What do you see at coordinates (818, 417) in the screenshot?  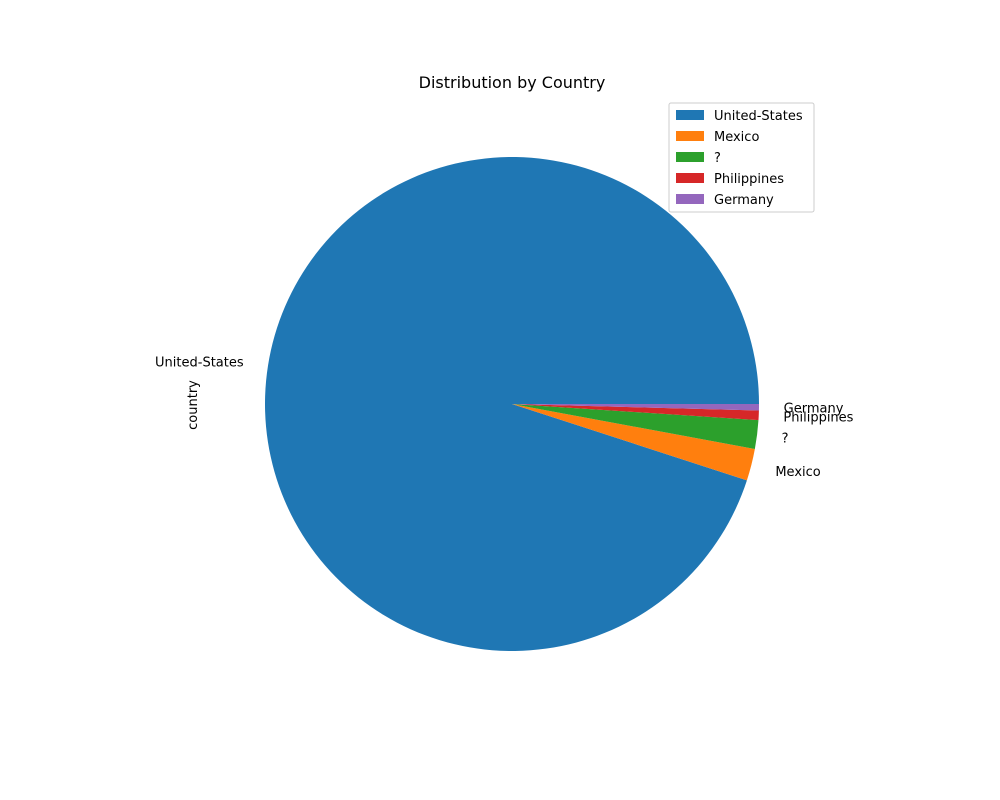 I see `pie-slice-label-3: Philippines` at bounding box center [818, 417].